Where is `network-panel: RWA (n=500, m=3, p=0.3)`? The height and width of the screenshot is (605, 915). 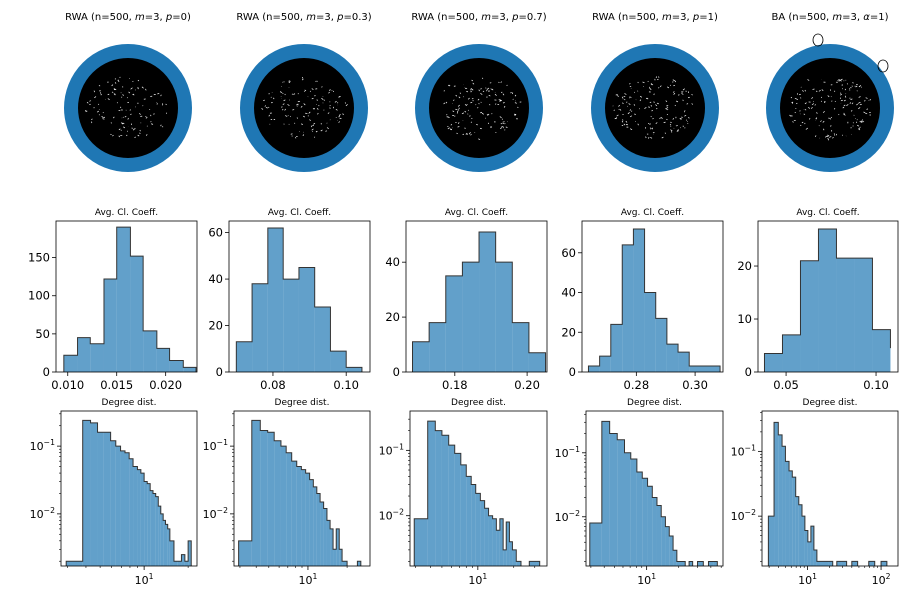 network-panel: RWA (n=500, m=3, p=0.3) is located at coordinates (304, 92).